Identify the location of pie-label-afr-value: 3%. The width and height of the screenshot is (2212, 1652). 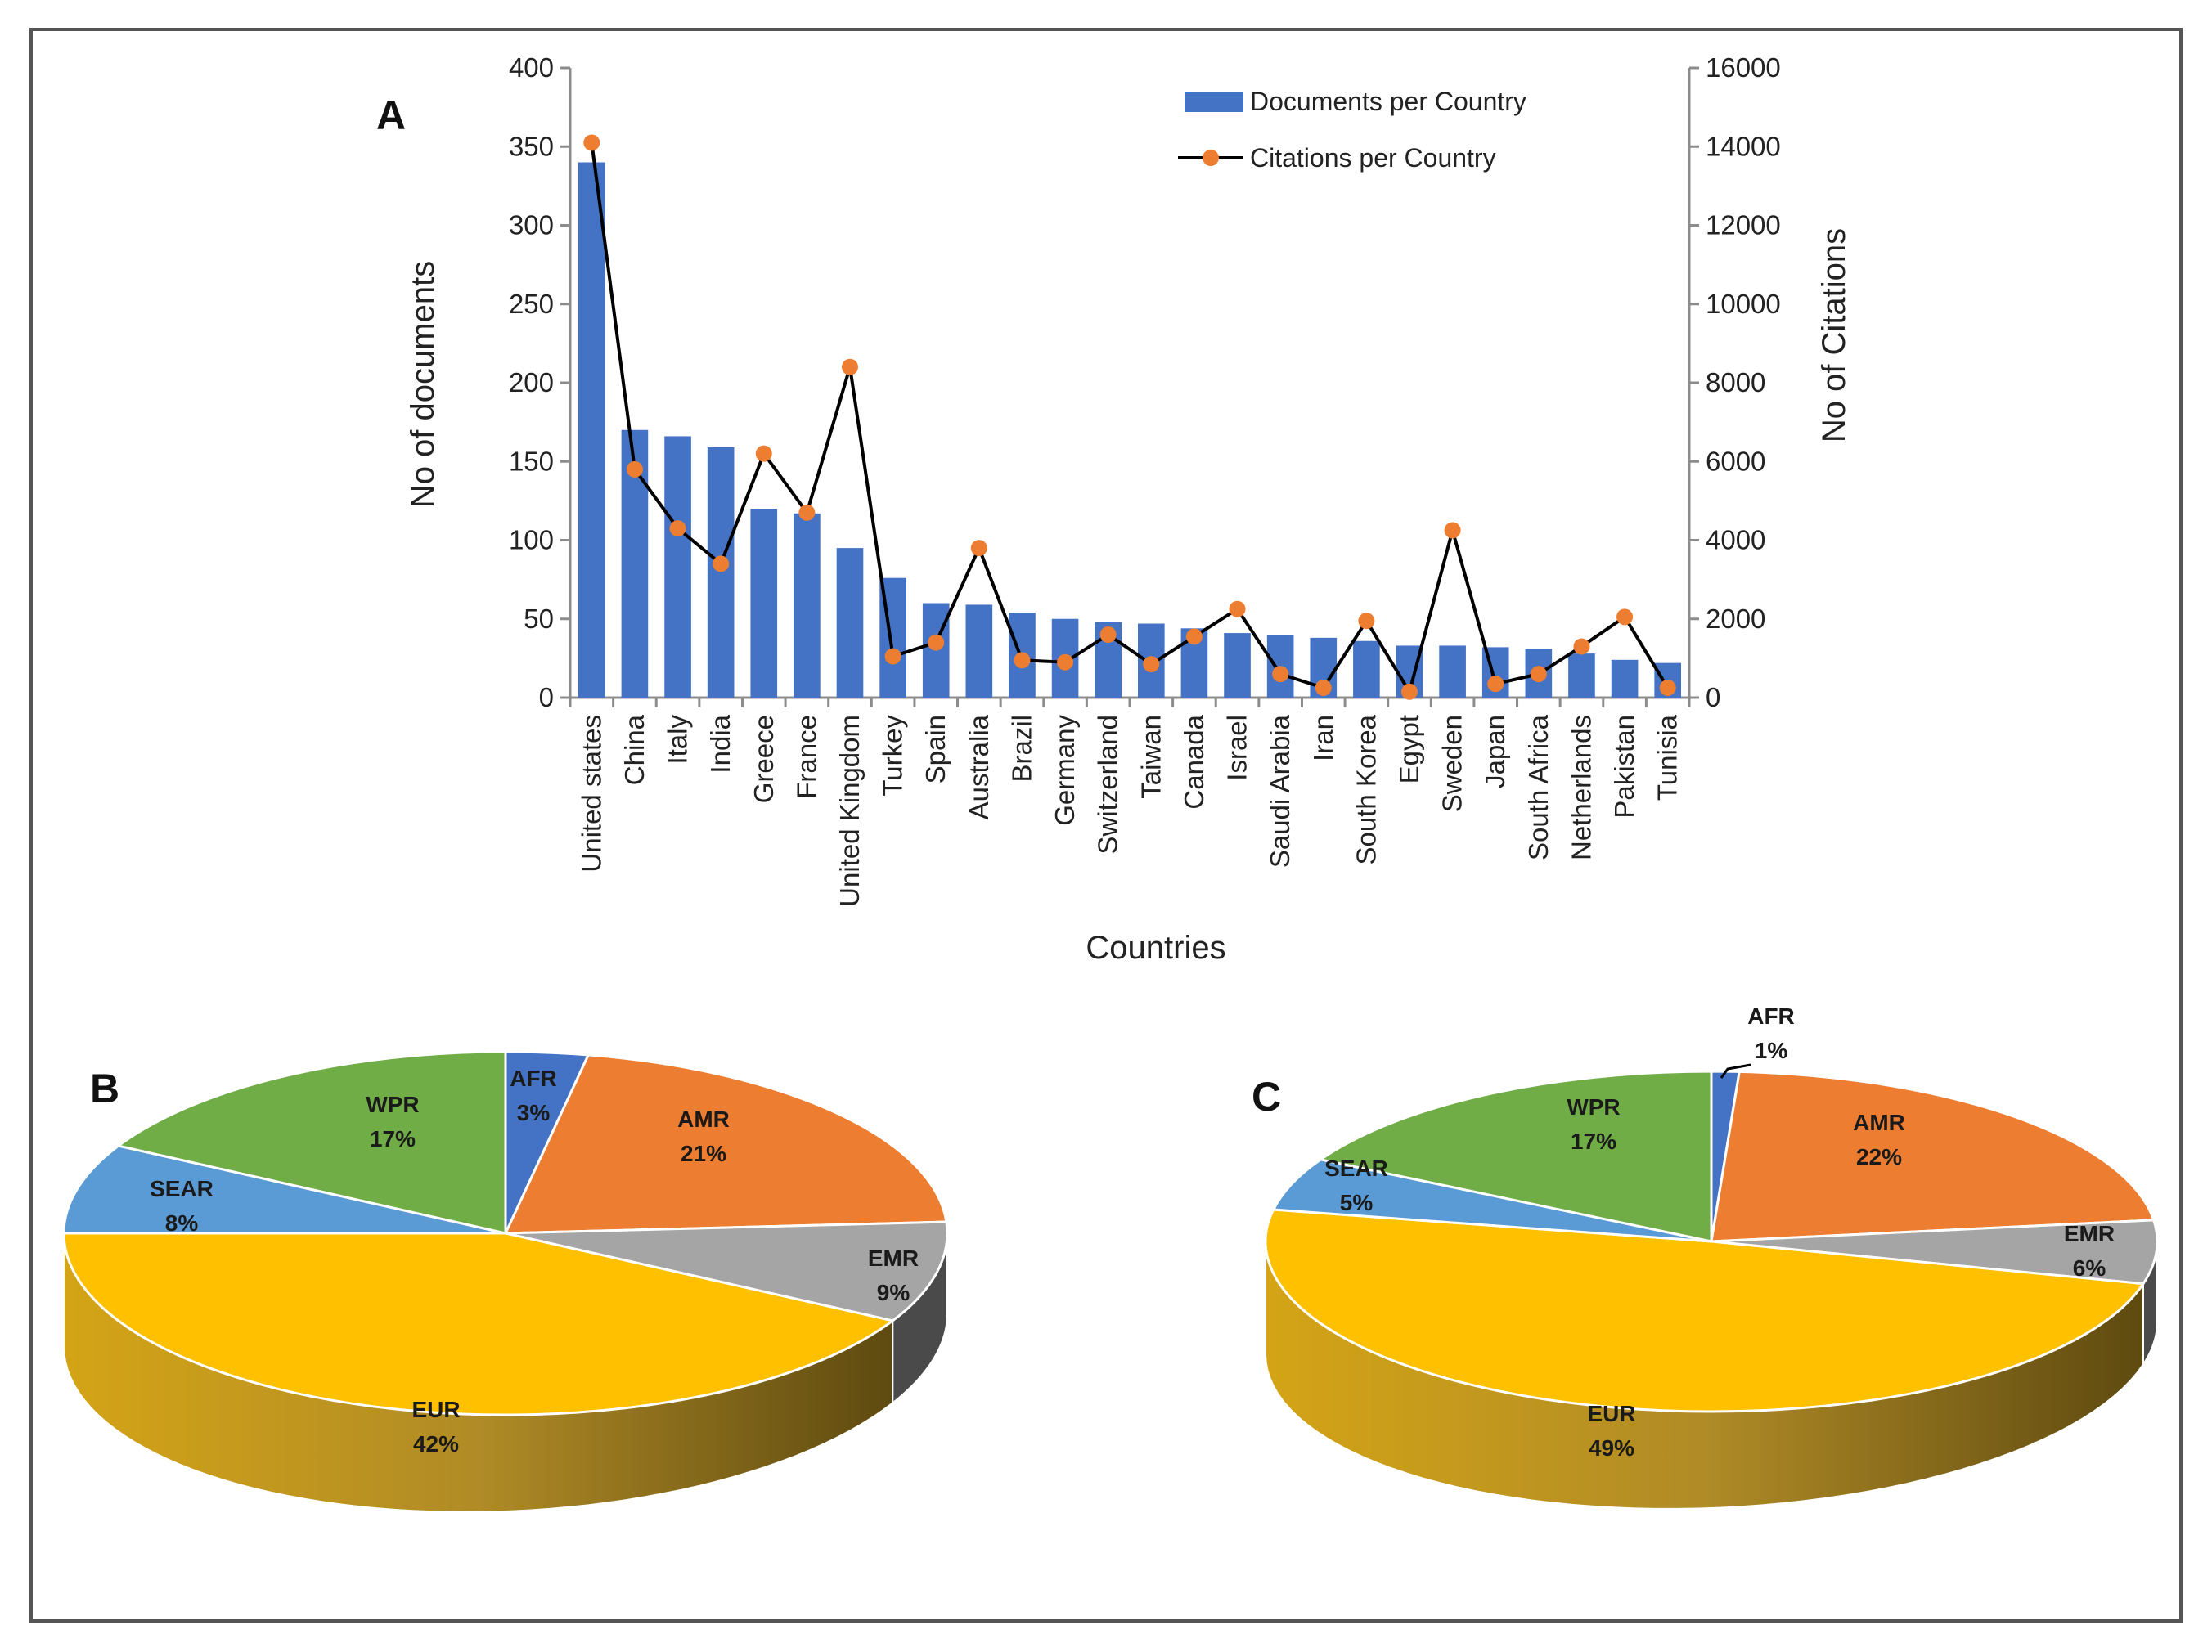
(534, 1112).